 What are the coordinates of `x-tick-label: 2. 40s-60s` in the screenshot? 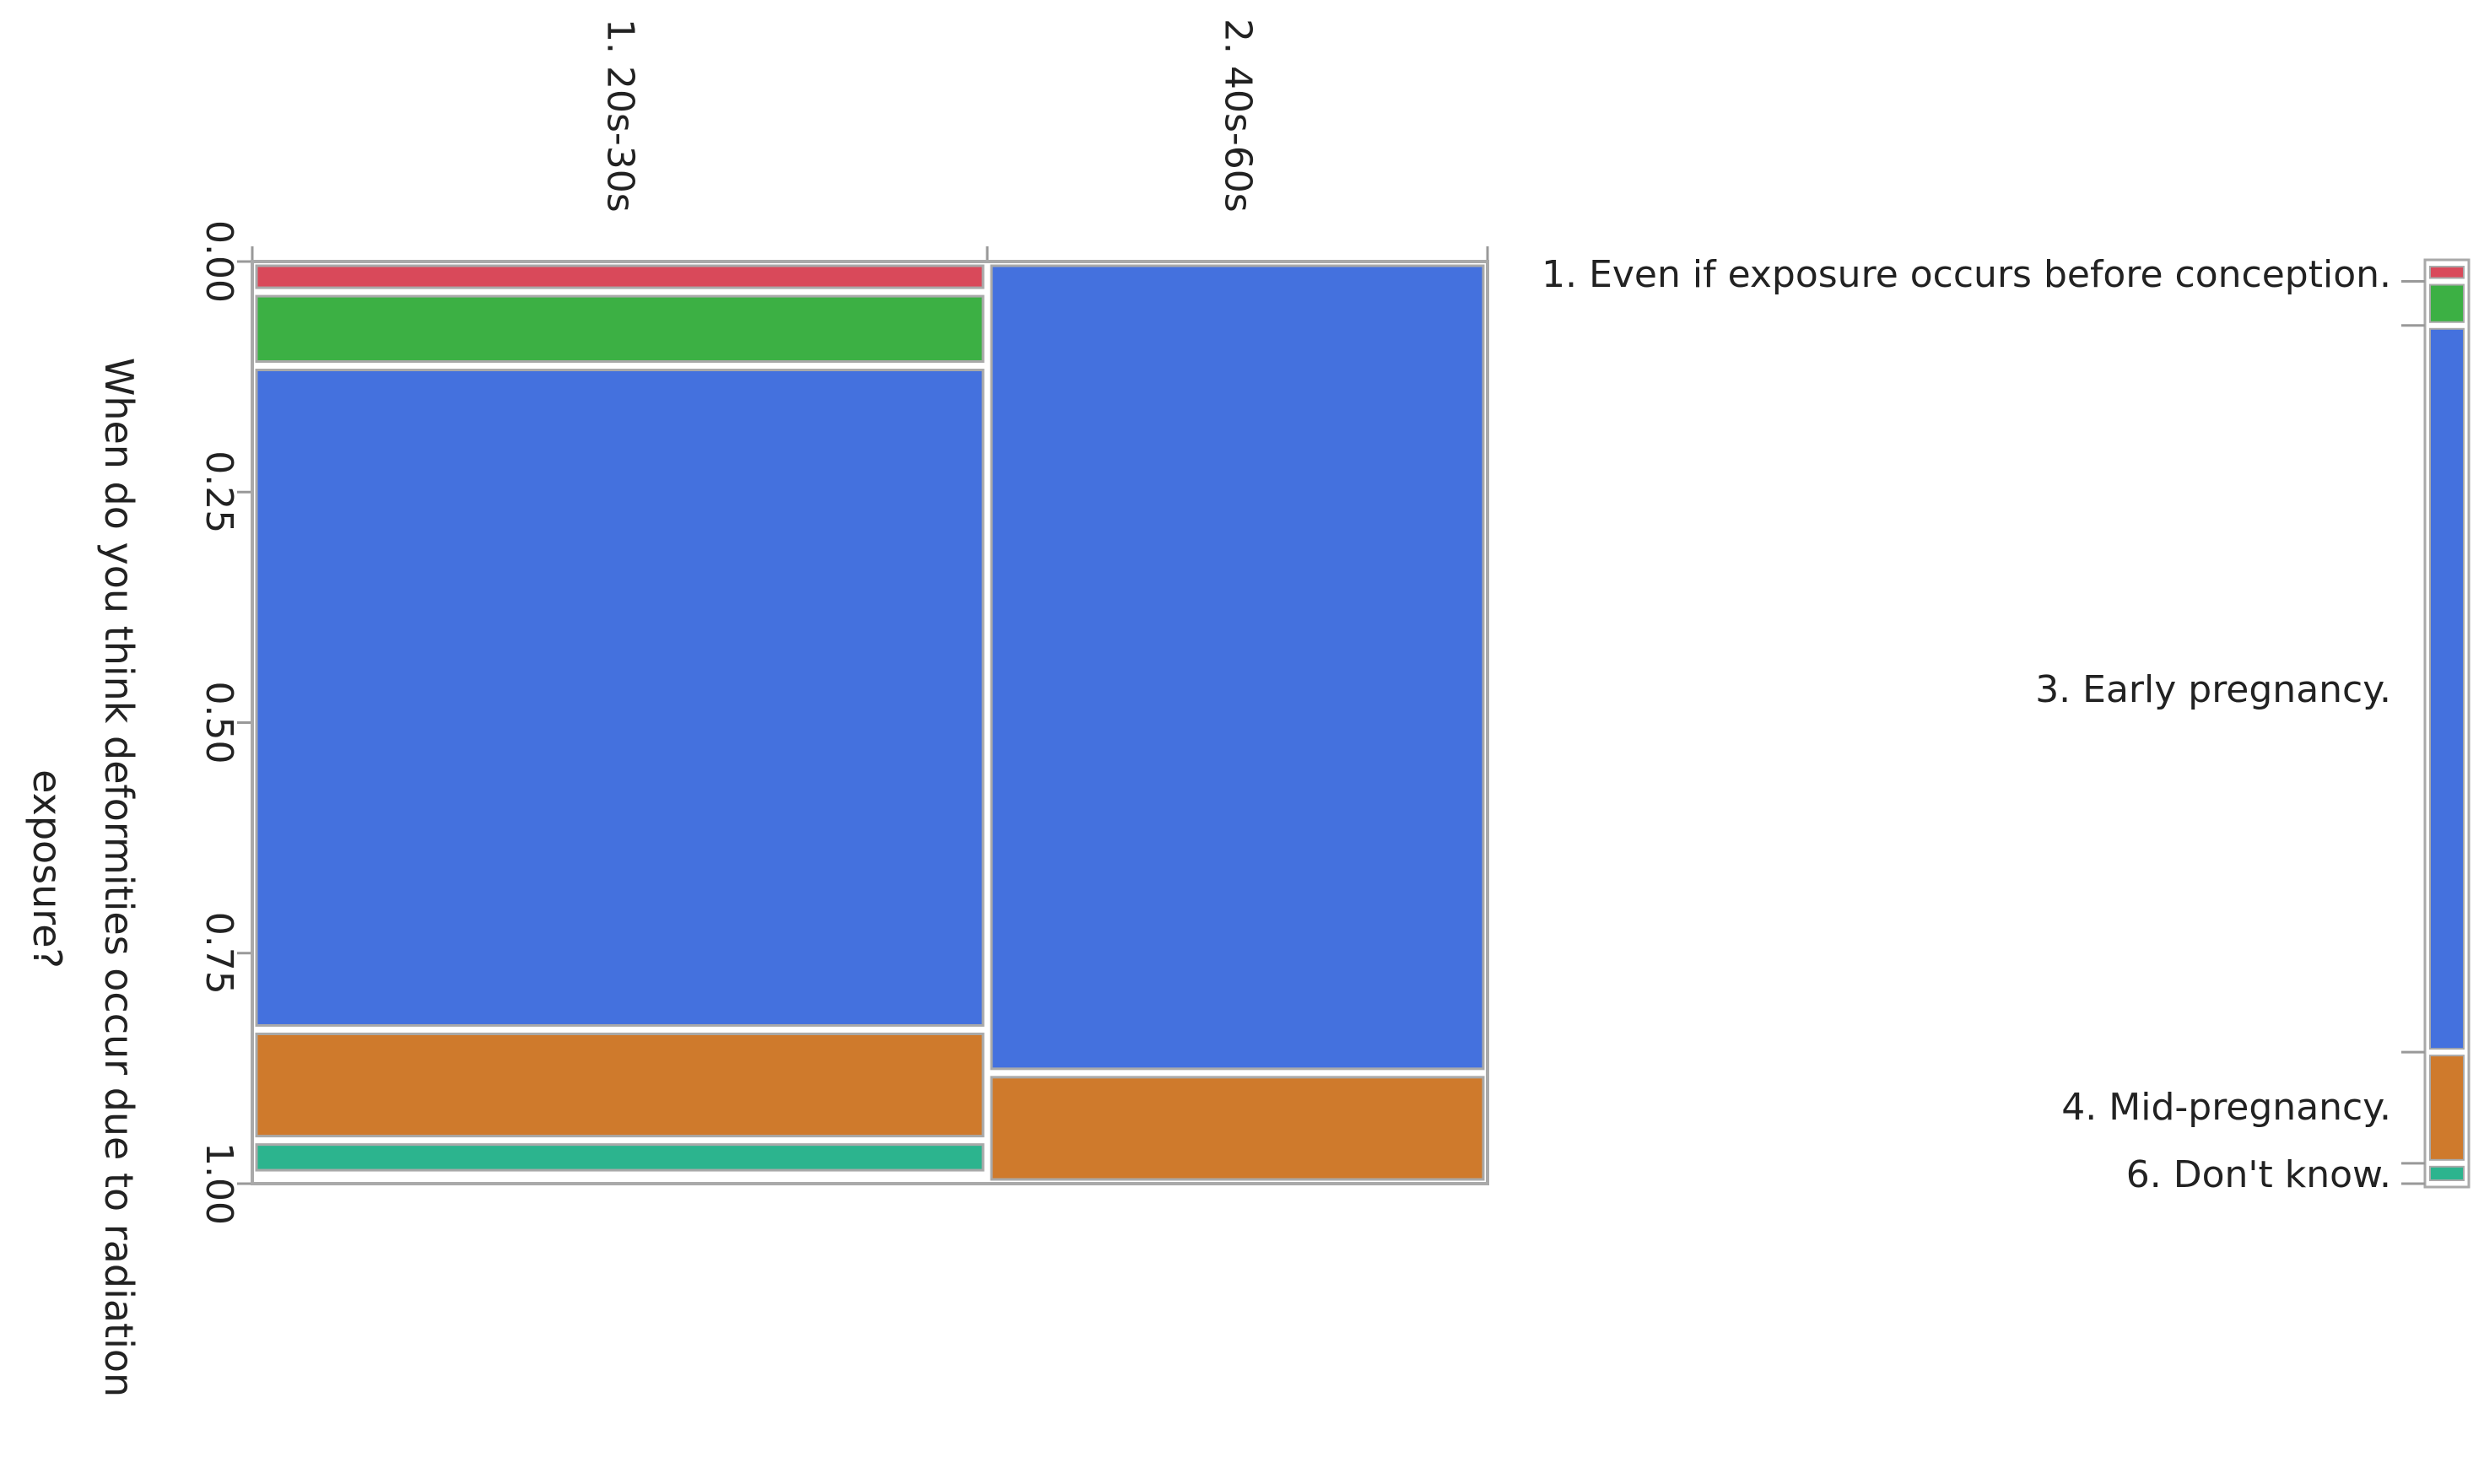 It's located at (1238, 116).